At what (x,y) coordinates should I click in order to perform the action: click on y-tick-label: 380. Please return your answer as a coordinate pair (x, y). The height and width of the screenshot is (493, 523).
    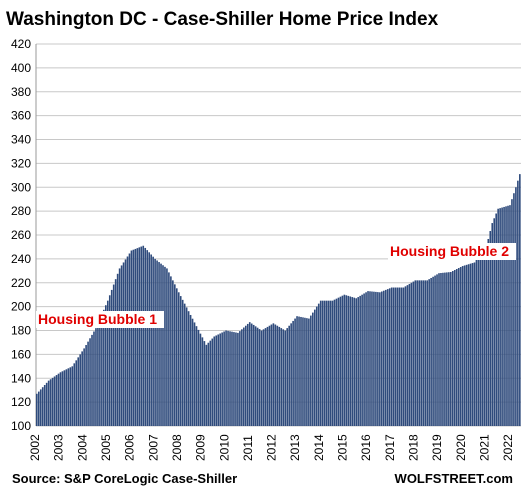
    Looking at the image, I should click on (21, 92).